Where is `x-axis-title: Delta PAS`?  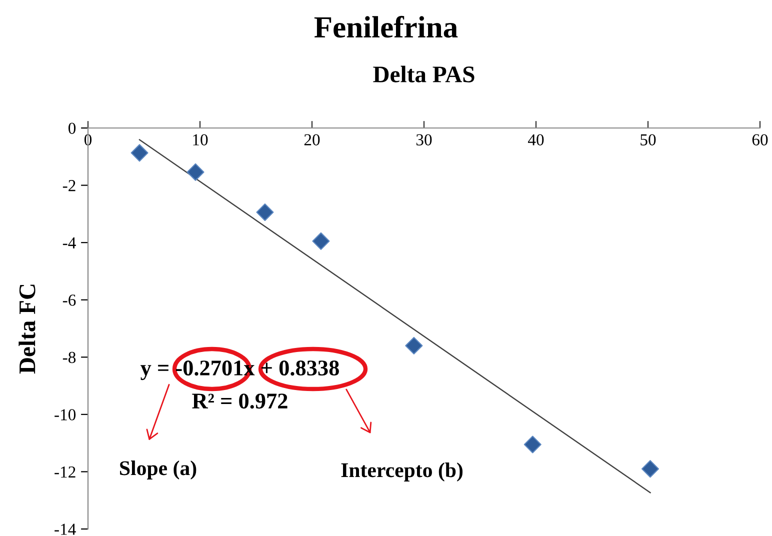 x-axis-title: Delta PAS is located at coordinates (423, 74).